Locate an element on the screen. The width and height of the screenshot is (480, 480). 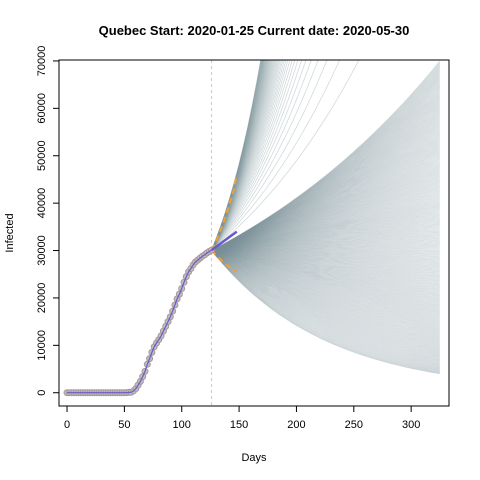
upper-bound-line is located at coordinates (224, 212).